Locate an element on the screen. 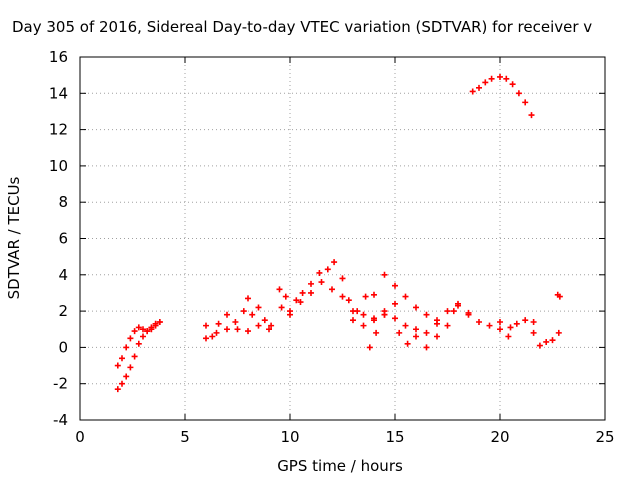  y-tick-label: 14 is located at coordinates (58, 93).